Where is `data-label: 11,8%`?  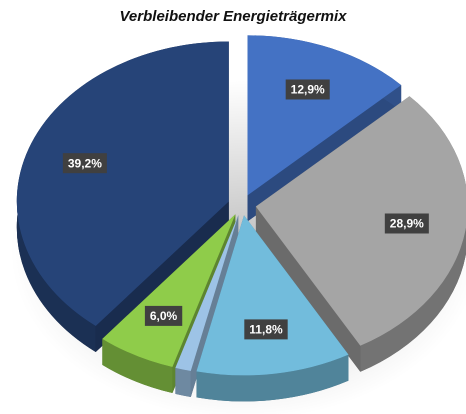 data-label: 11,8% is located at coordinates (266, 330).